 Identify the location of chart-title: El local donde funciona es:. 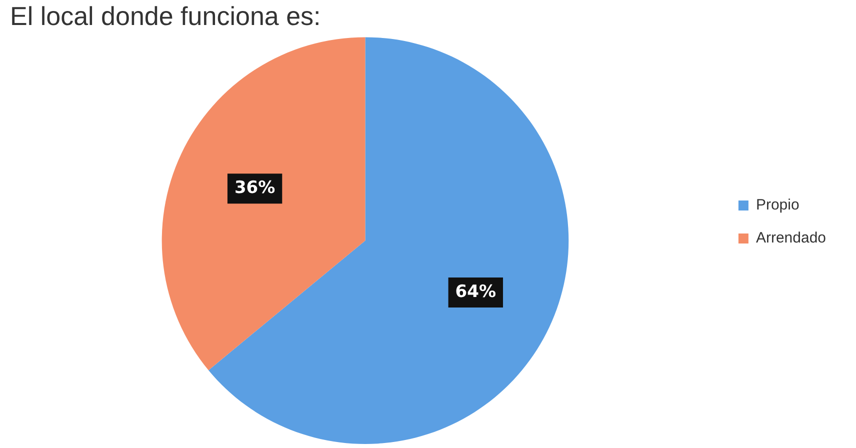
(165, 15).